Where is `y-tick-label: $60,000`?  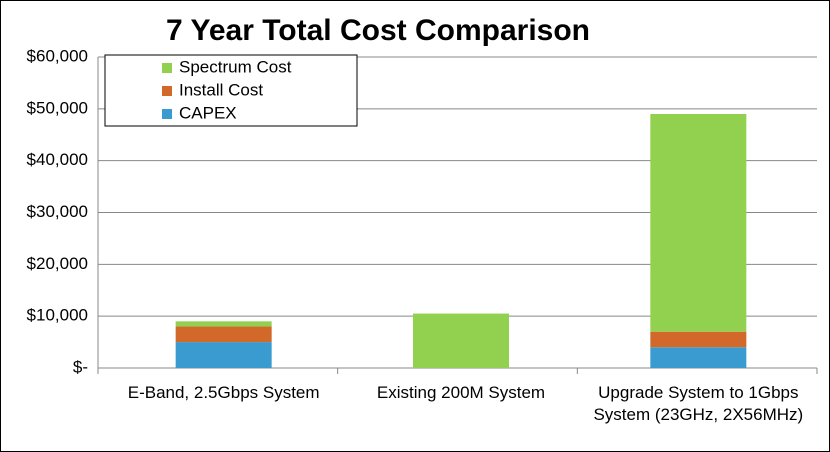 y-tick-label: $60,000 is located at coordinates (57, 55).